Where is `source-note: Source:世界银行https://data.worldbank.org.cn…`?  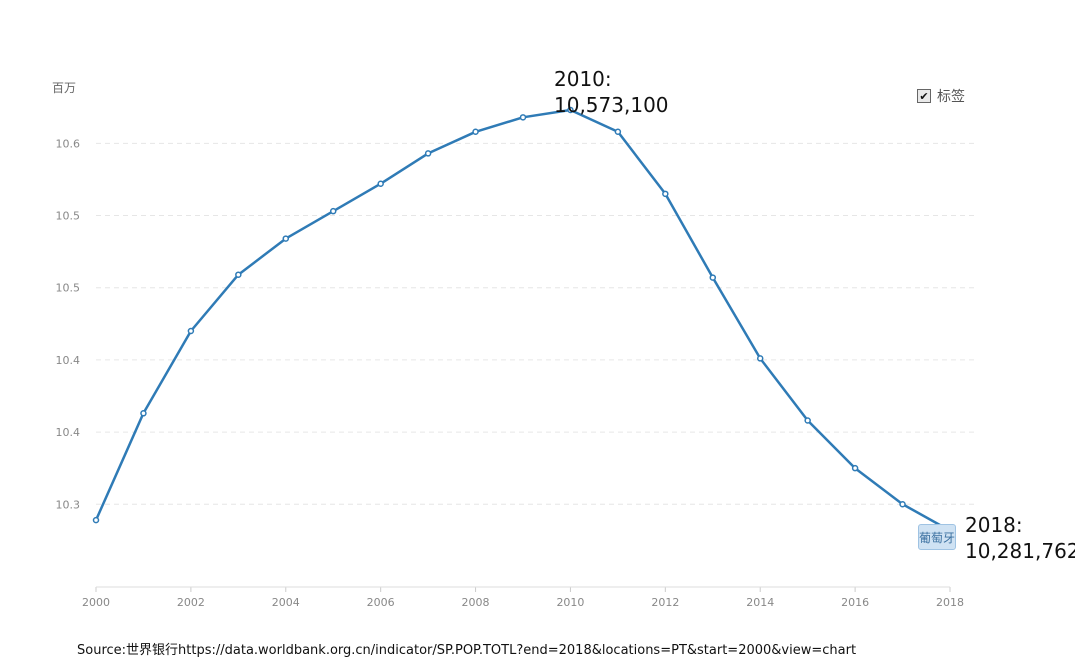 source-note: Source:世界银行https://data.worldbank.org.cn… is located at coordinates (467, 650).